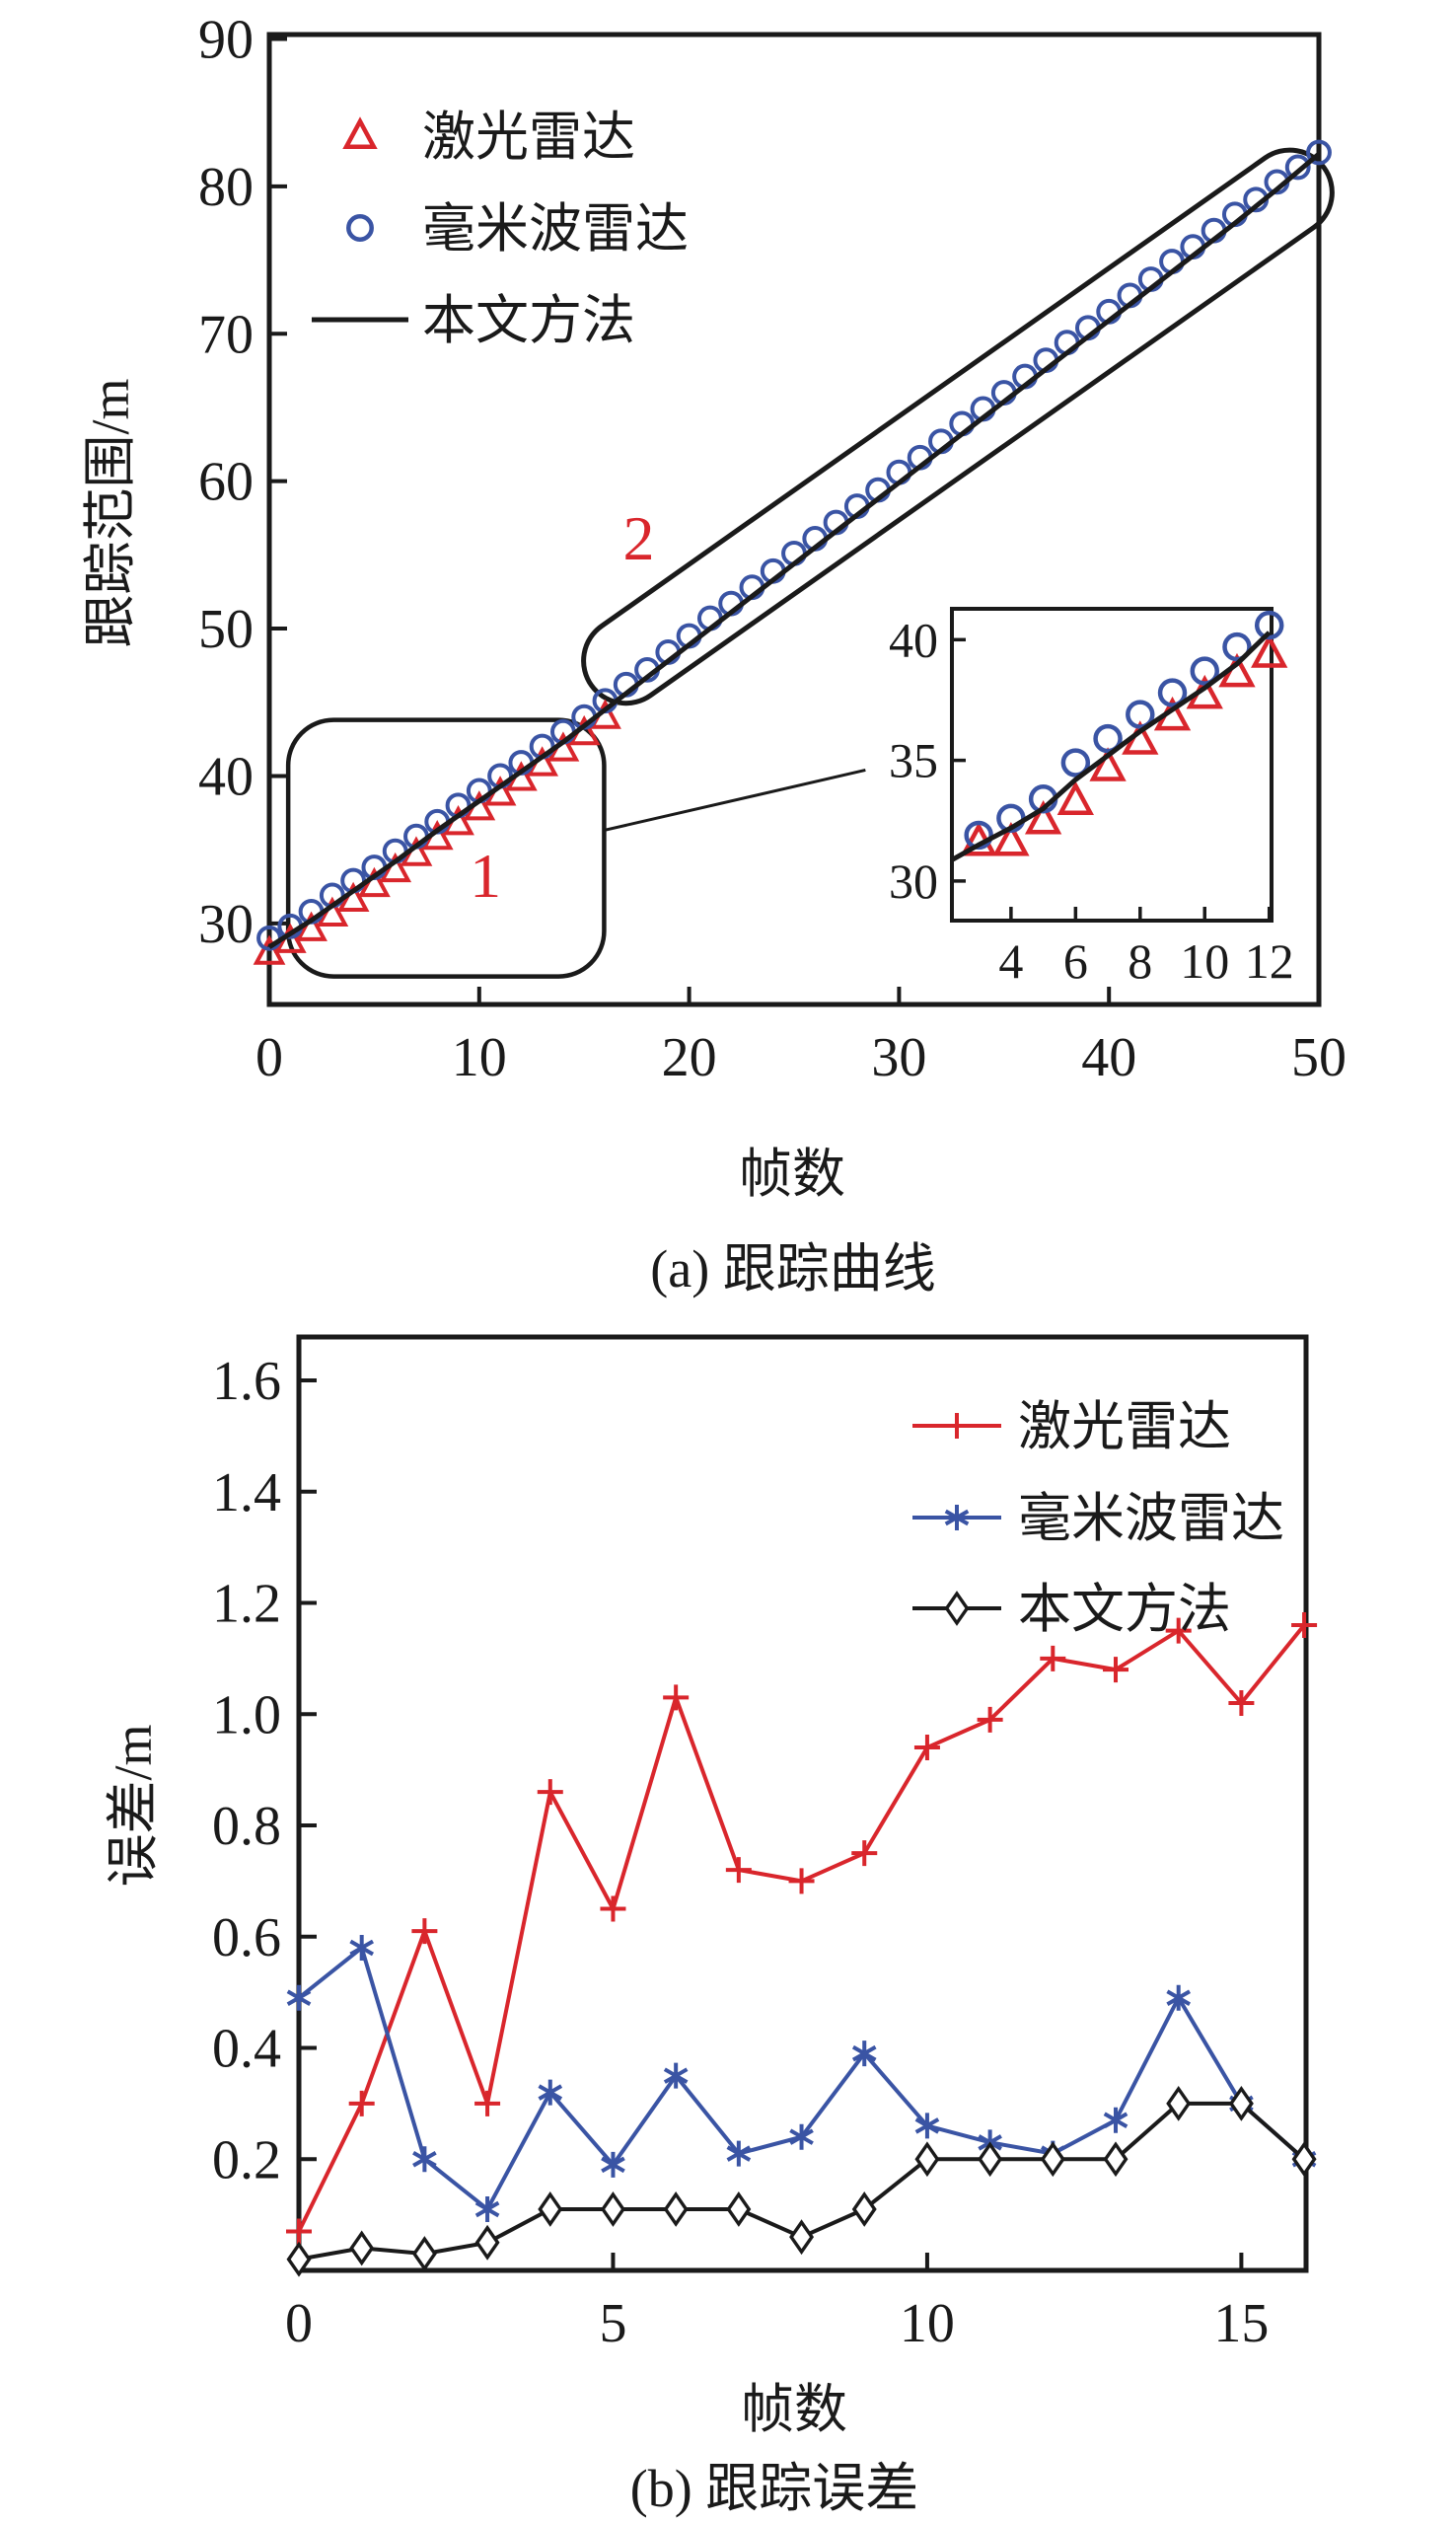  Describe the element at coordinates (226, 482) in the screenshot. I see `y-tick-label: 60` at that location.